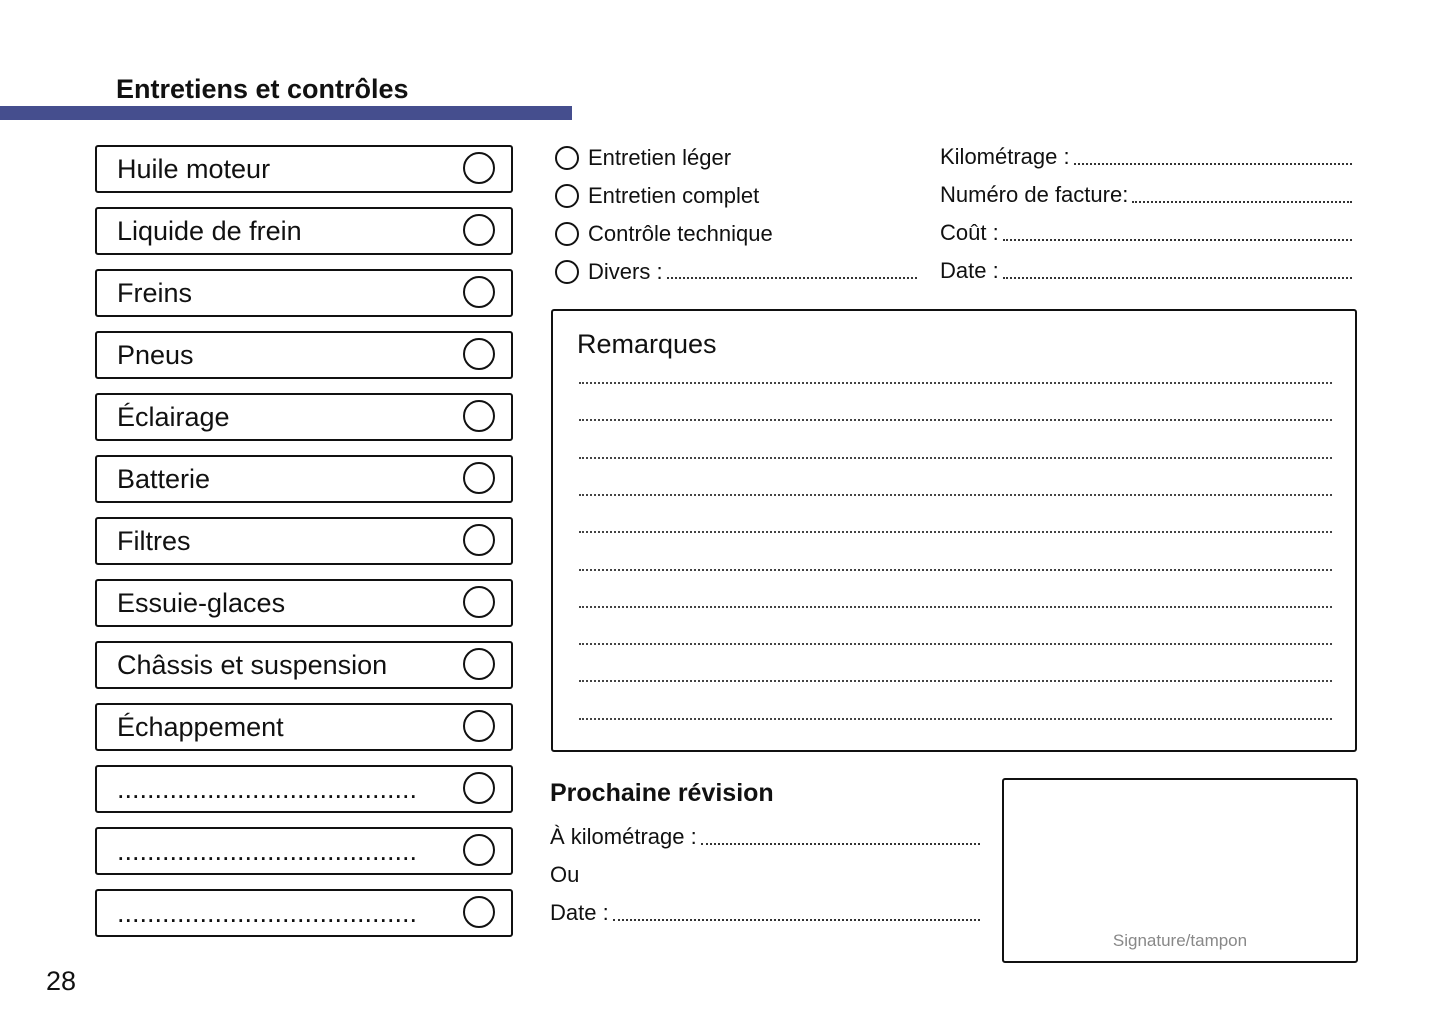  What do you see at coordinates (200, 727) in the screenshot?
I see `checklist-label: Échappement` at bounding box center [200, 727].